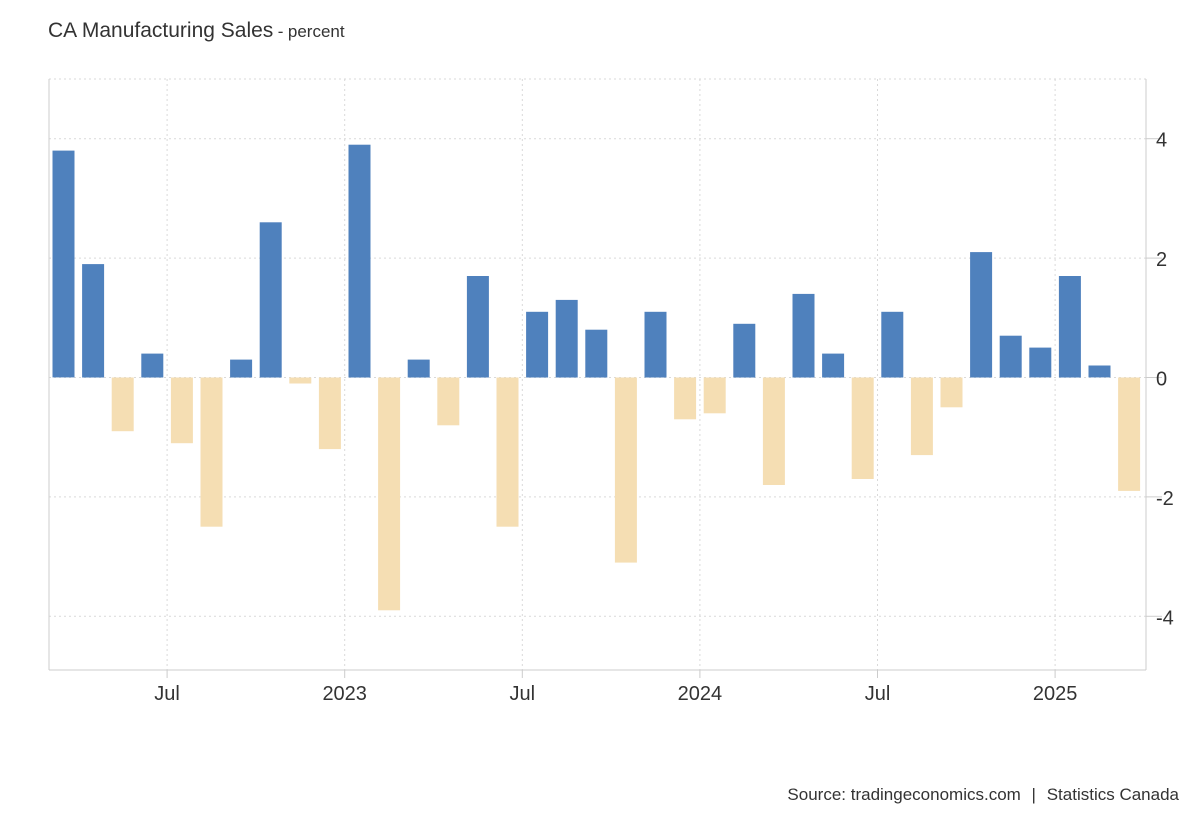 This screenshot has width=1200, height=820. Describe the element at coordinates (1161, 379) in the screenshot. I see `y-tick-label: 0` at that location.